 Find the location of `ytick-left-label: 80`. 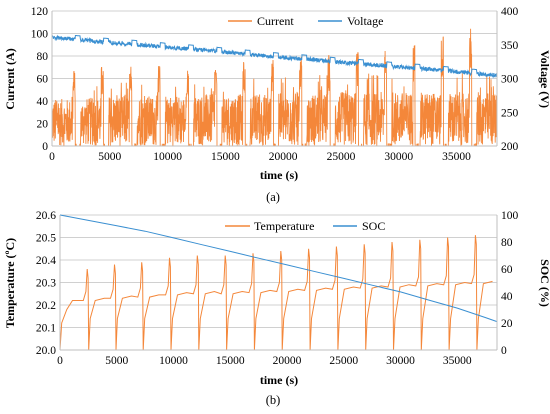

ytick-left-label: 80 is located at coordinates (43, 57).